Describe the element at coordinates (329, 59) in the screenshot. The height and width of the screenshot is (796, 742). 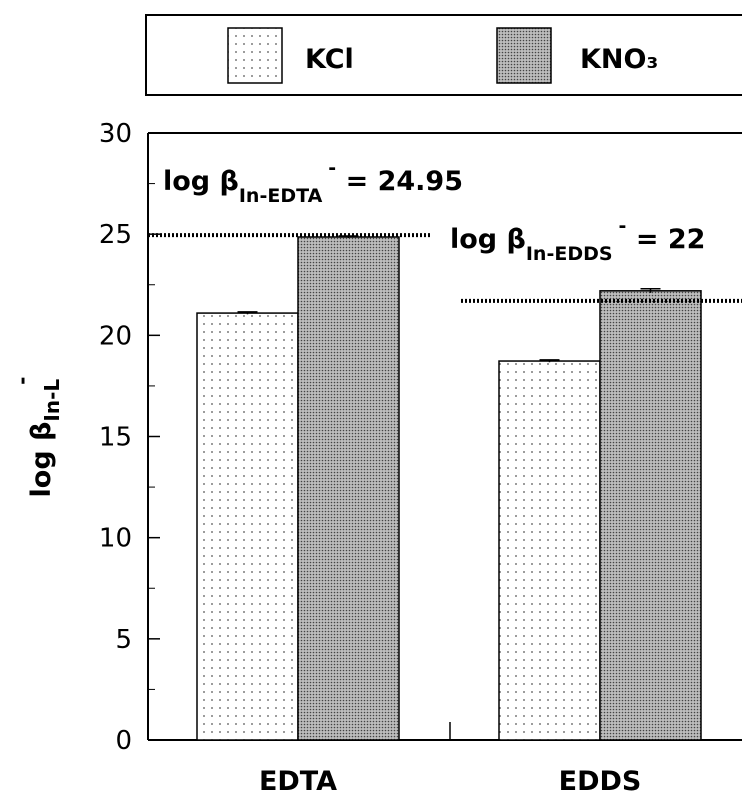
I see `legend-label: KCl` at that location.